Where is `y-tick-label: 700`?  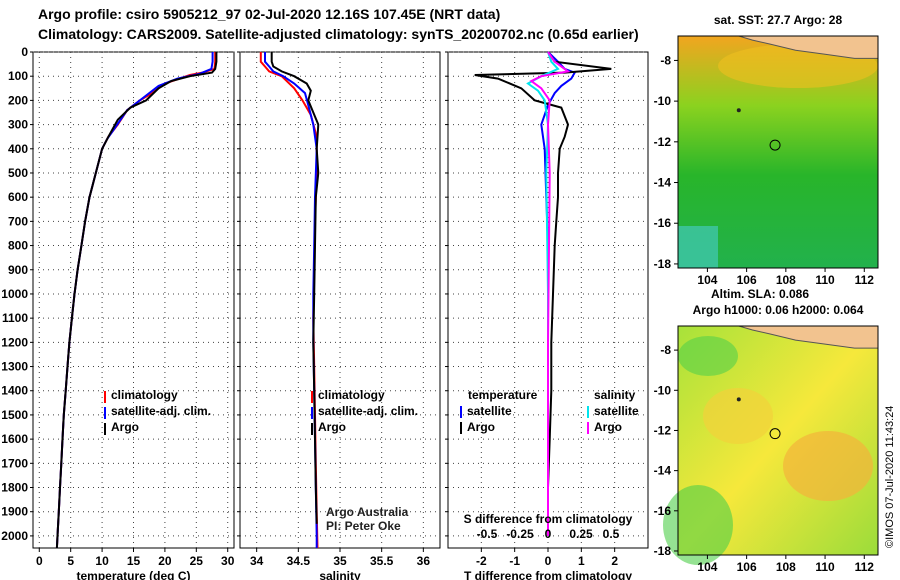
y-tick-label: 700 is located at coordinates (18, 221).